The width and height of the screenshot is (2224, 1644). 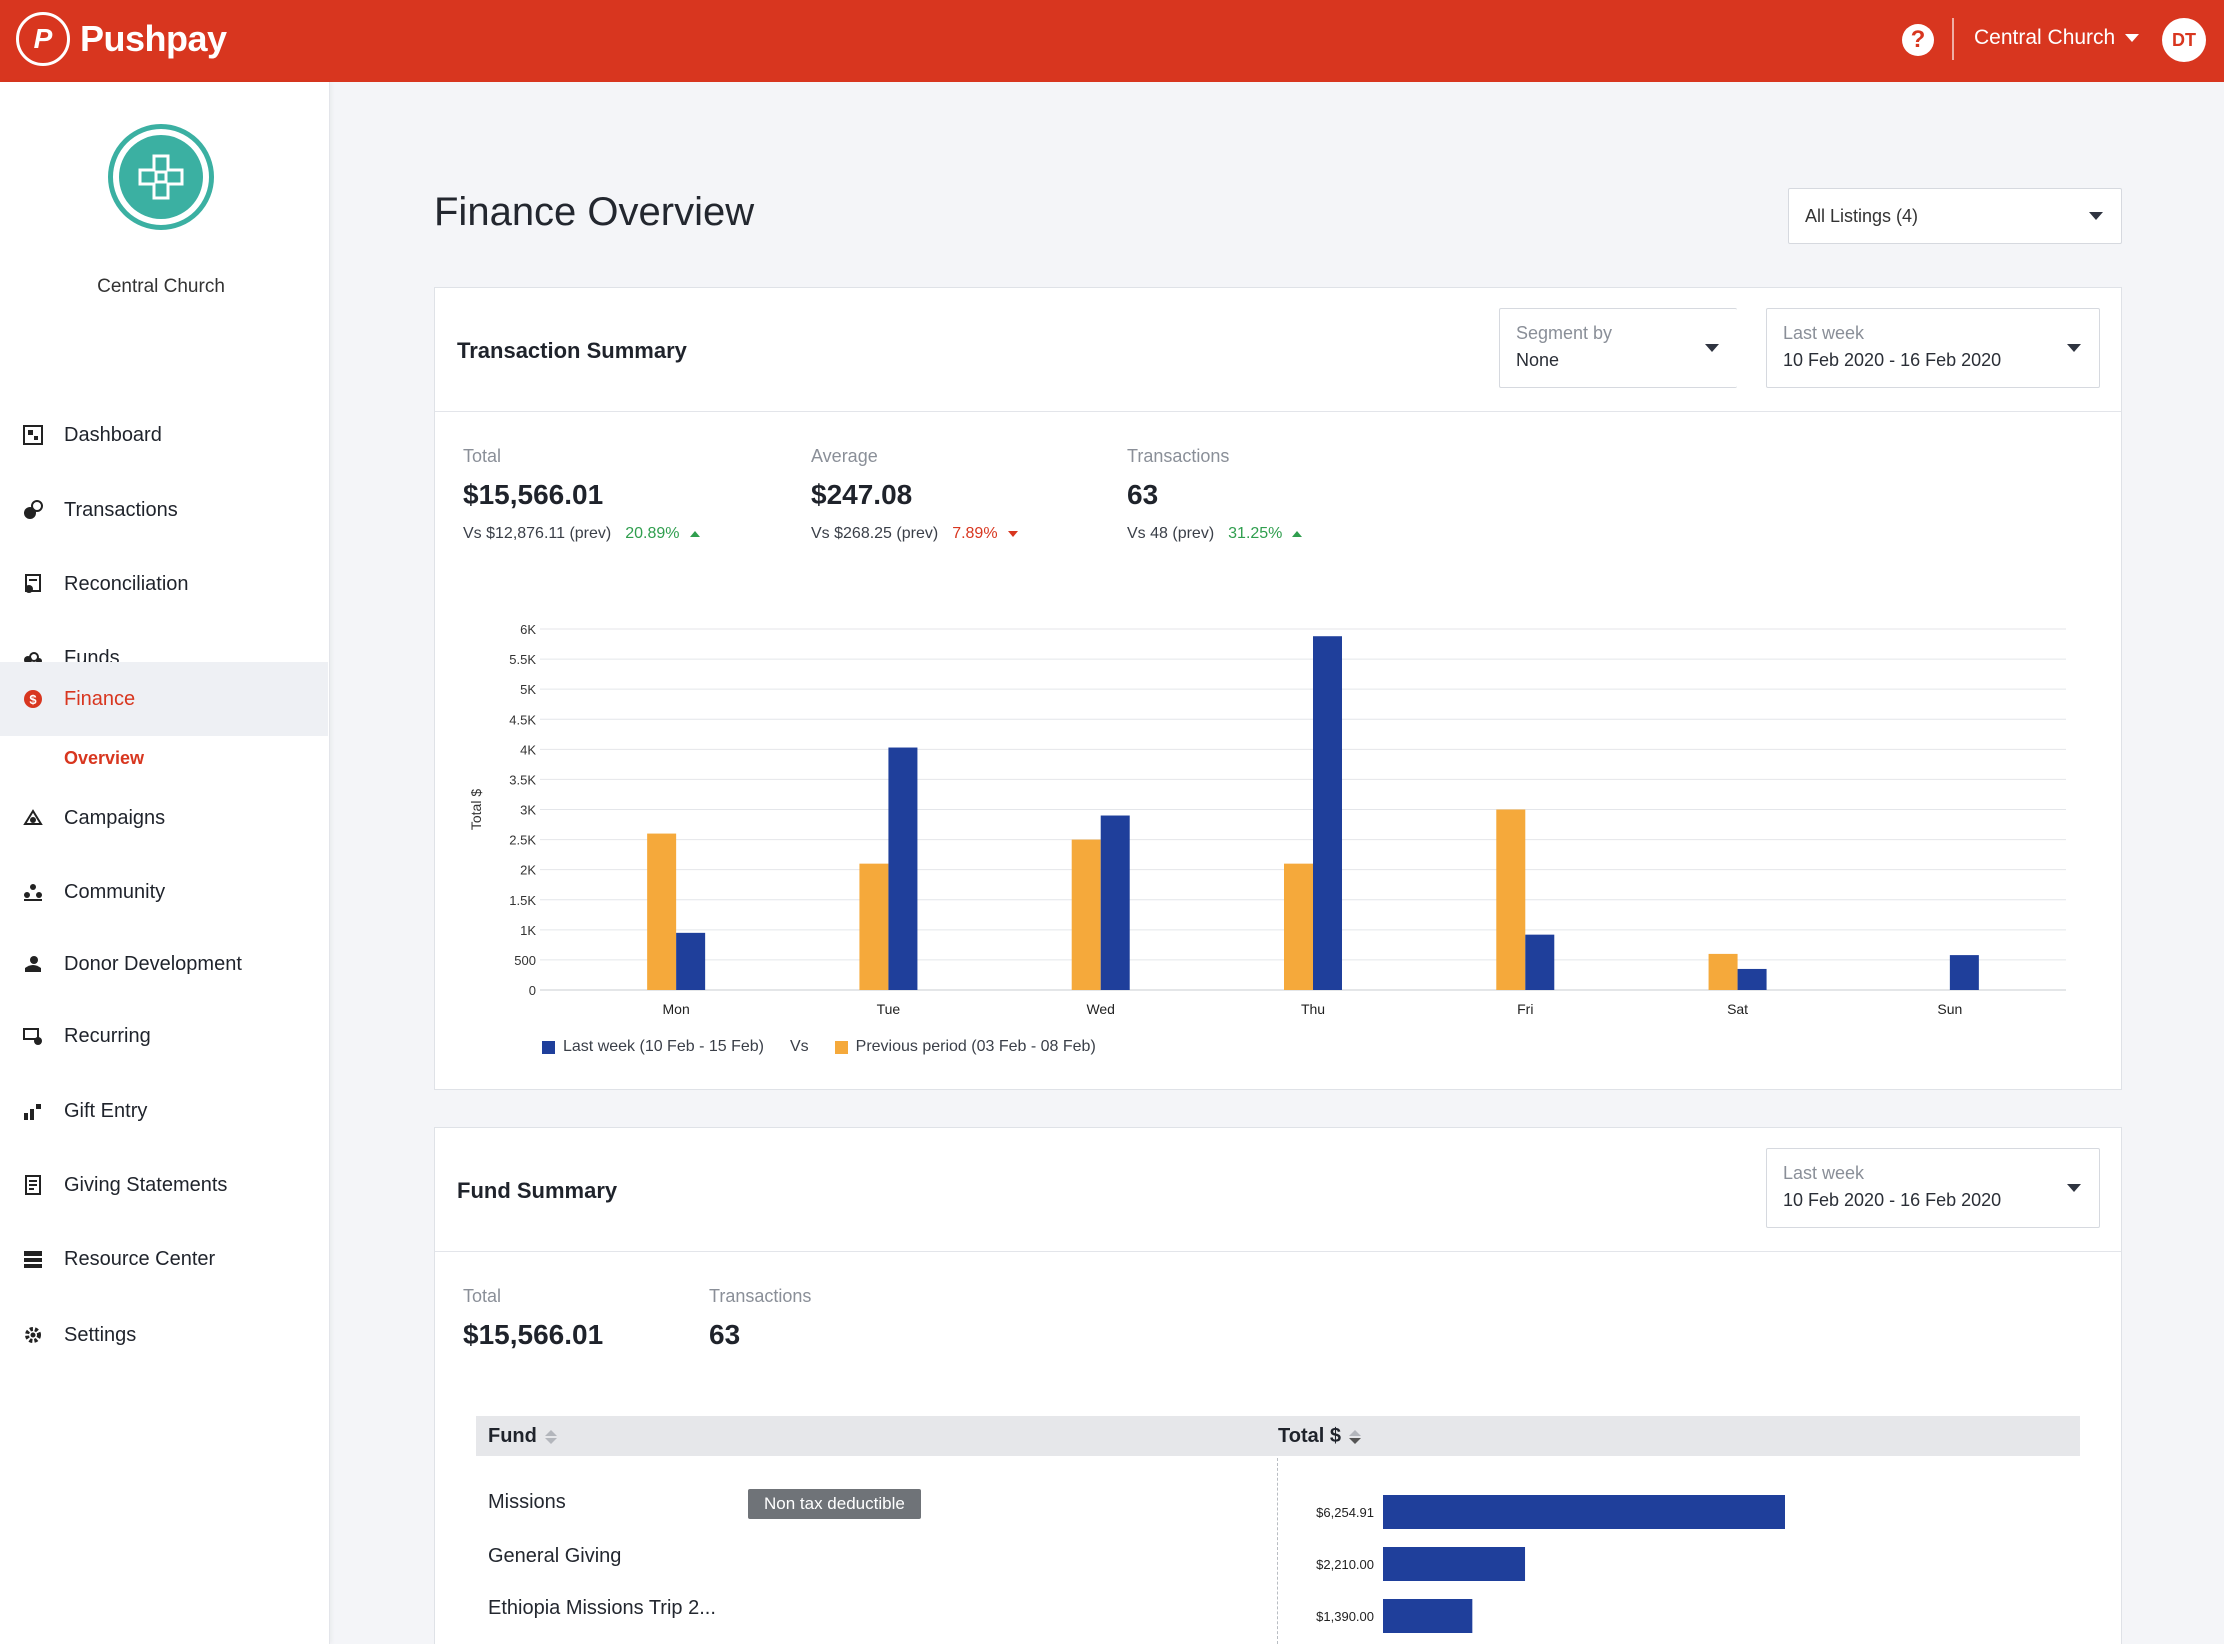 What do you see at coordinates (1918, 40) in the screenshot?
I see `help-icon: ?` at bounding box center [1918, 40].